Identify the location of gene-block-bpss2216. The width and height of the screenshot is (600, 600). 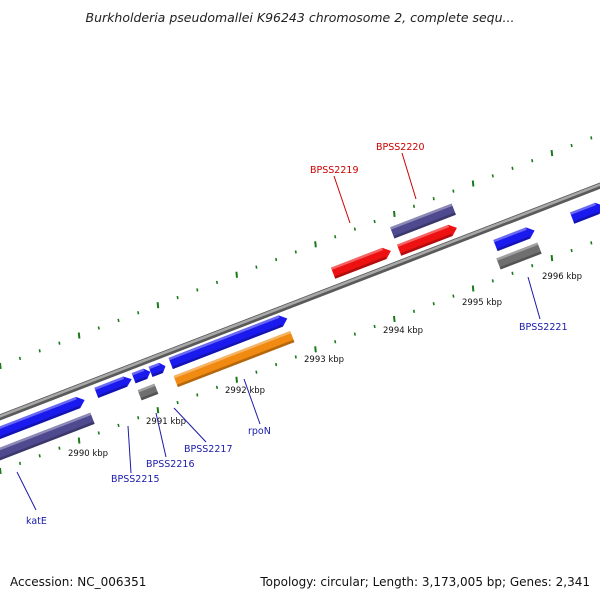
(142, 375).